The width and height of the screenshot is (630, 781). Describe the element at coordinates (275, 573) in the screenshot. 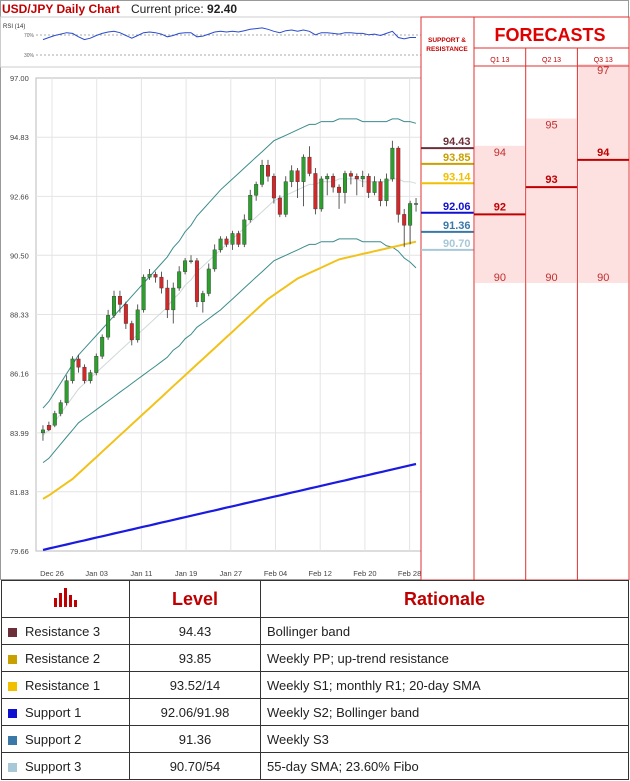

I see `x-tick-label: Feb 04` at that location.